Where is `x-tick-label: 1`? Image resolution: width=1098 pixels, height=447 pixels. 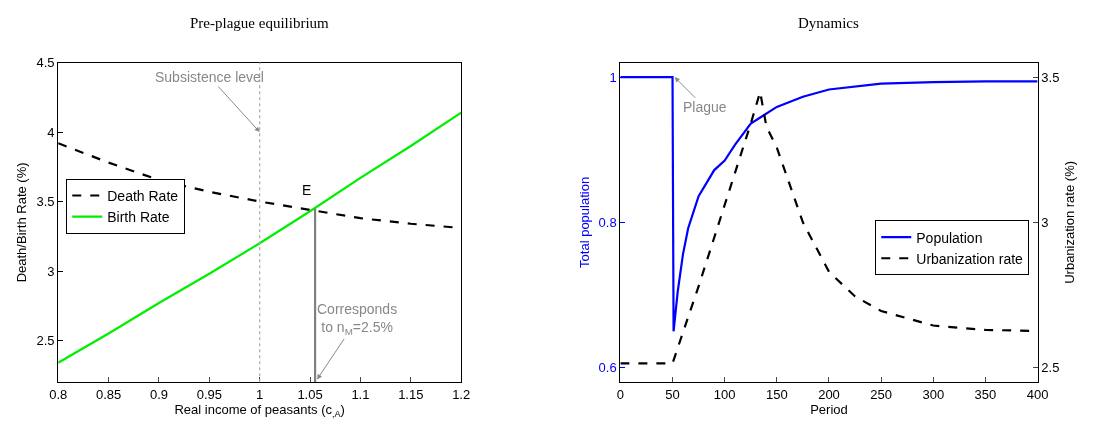 x-tick-label: 1 is located at coordinates (260, 394).